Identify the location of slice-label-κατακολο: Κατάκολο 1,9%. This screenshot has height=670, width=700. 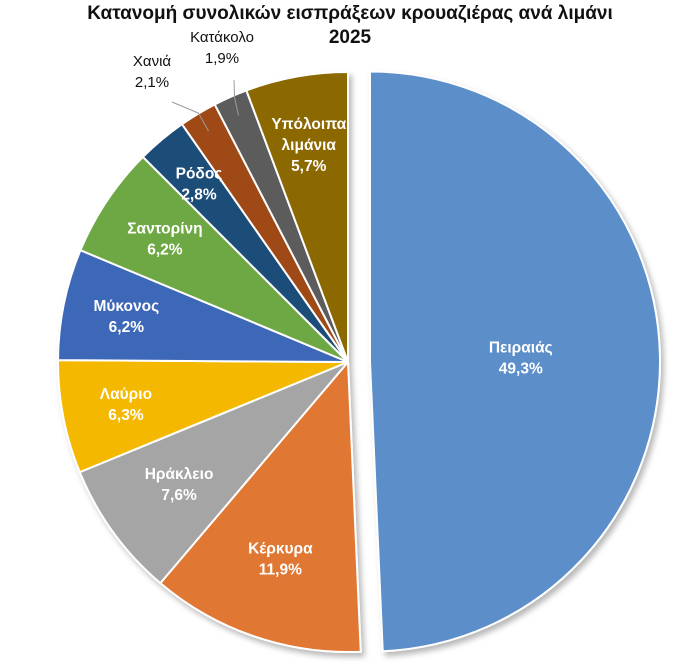
(222, 48).